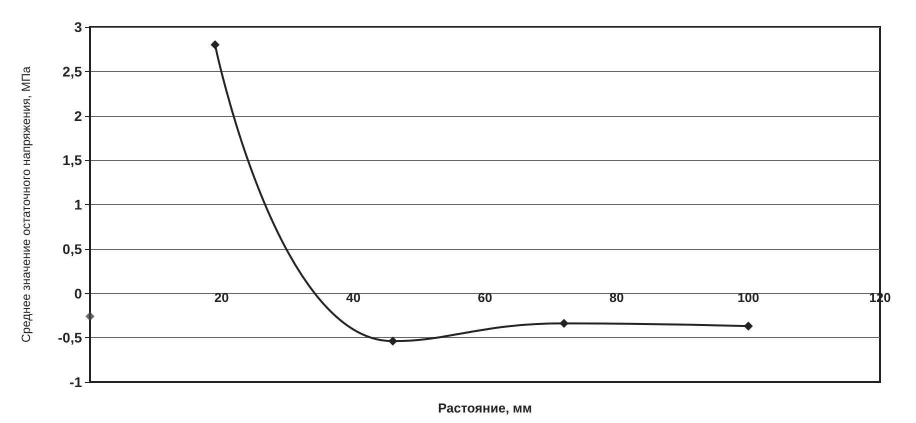  What do you see at coordinates (72, 71) in the screenshot?
I see `y-tick-label: 2,5` at bounding box center [72, 71].